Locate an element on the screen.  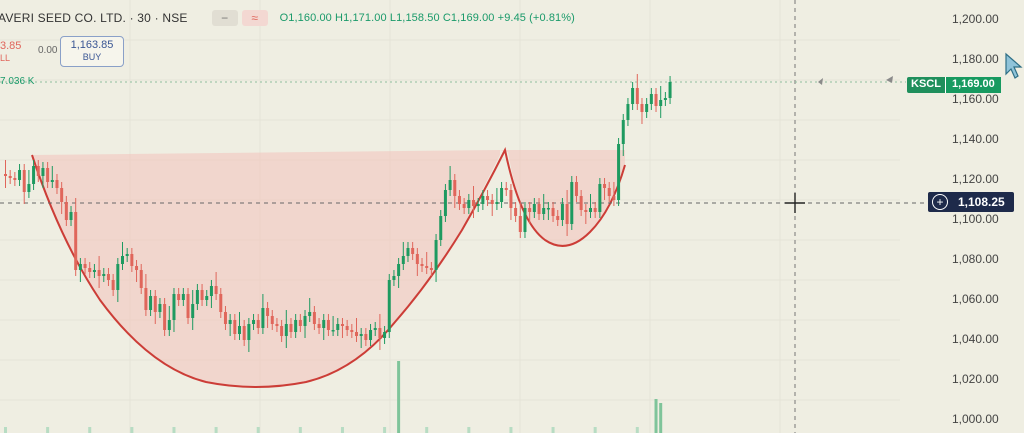
buy-label: BUY is located at coordinates (92, 57).